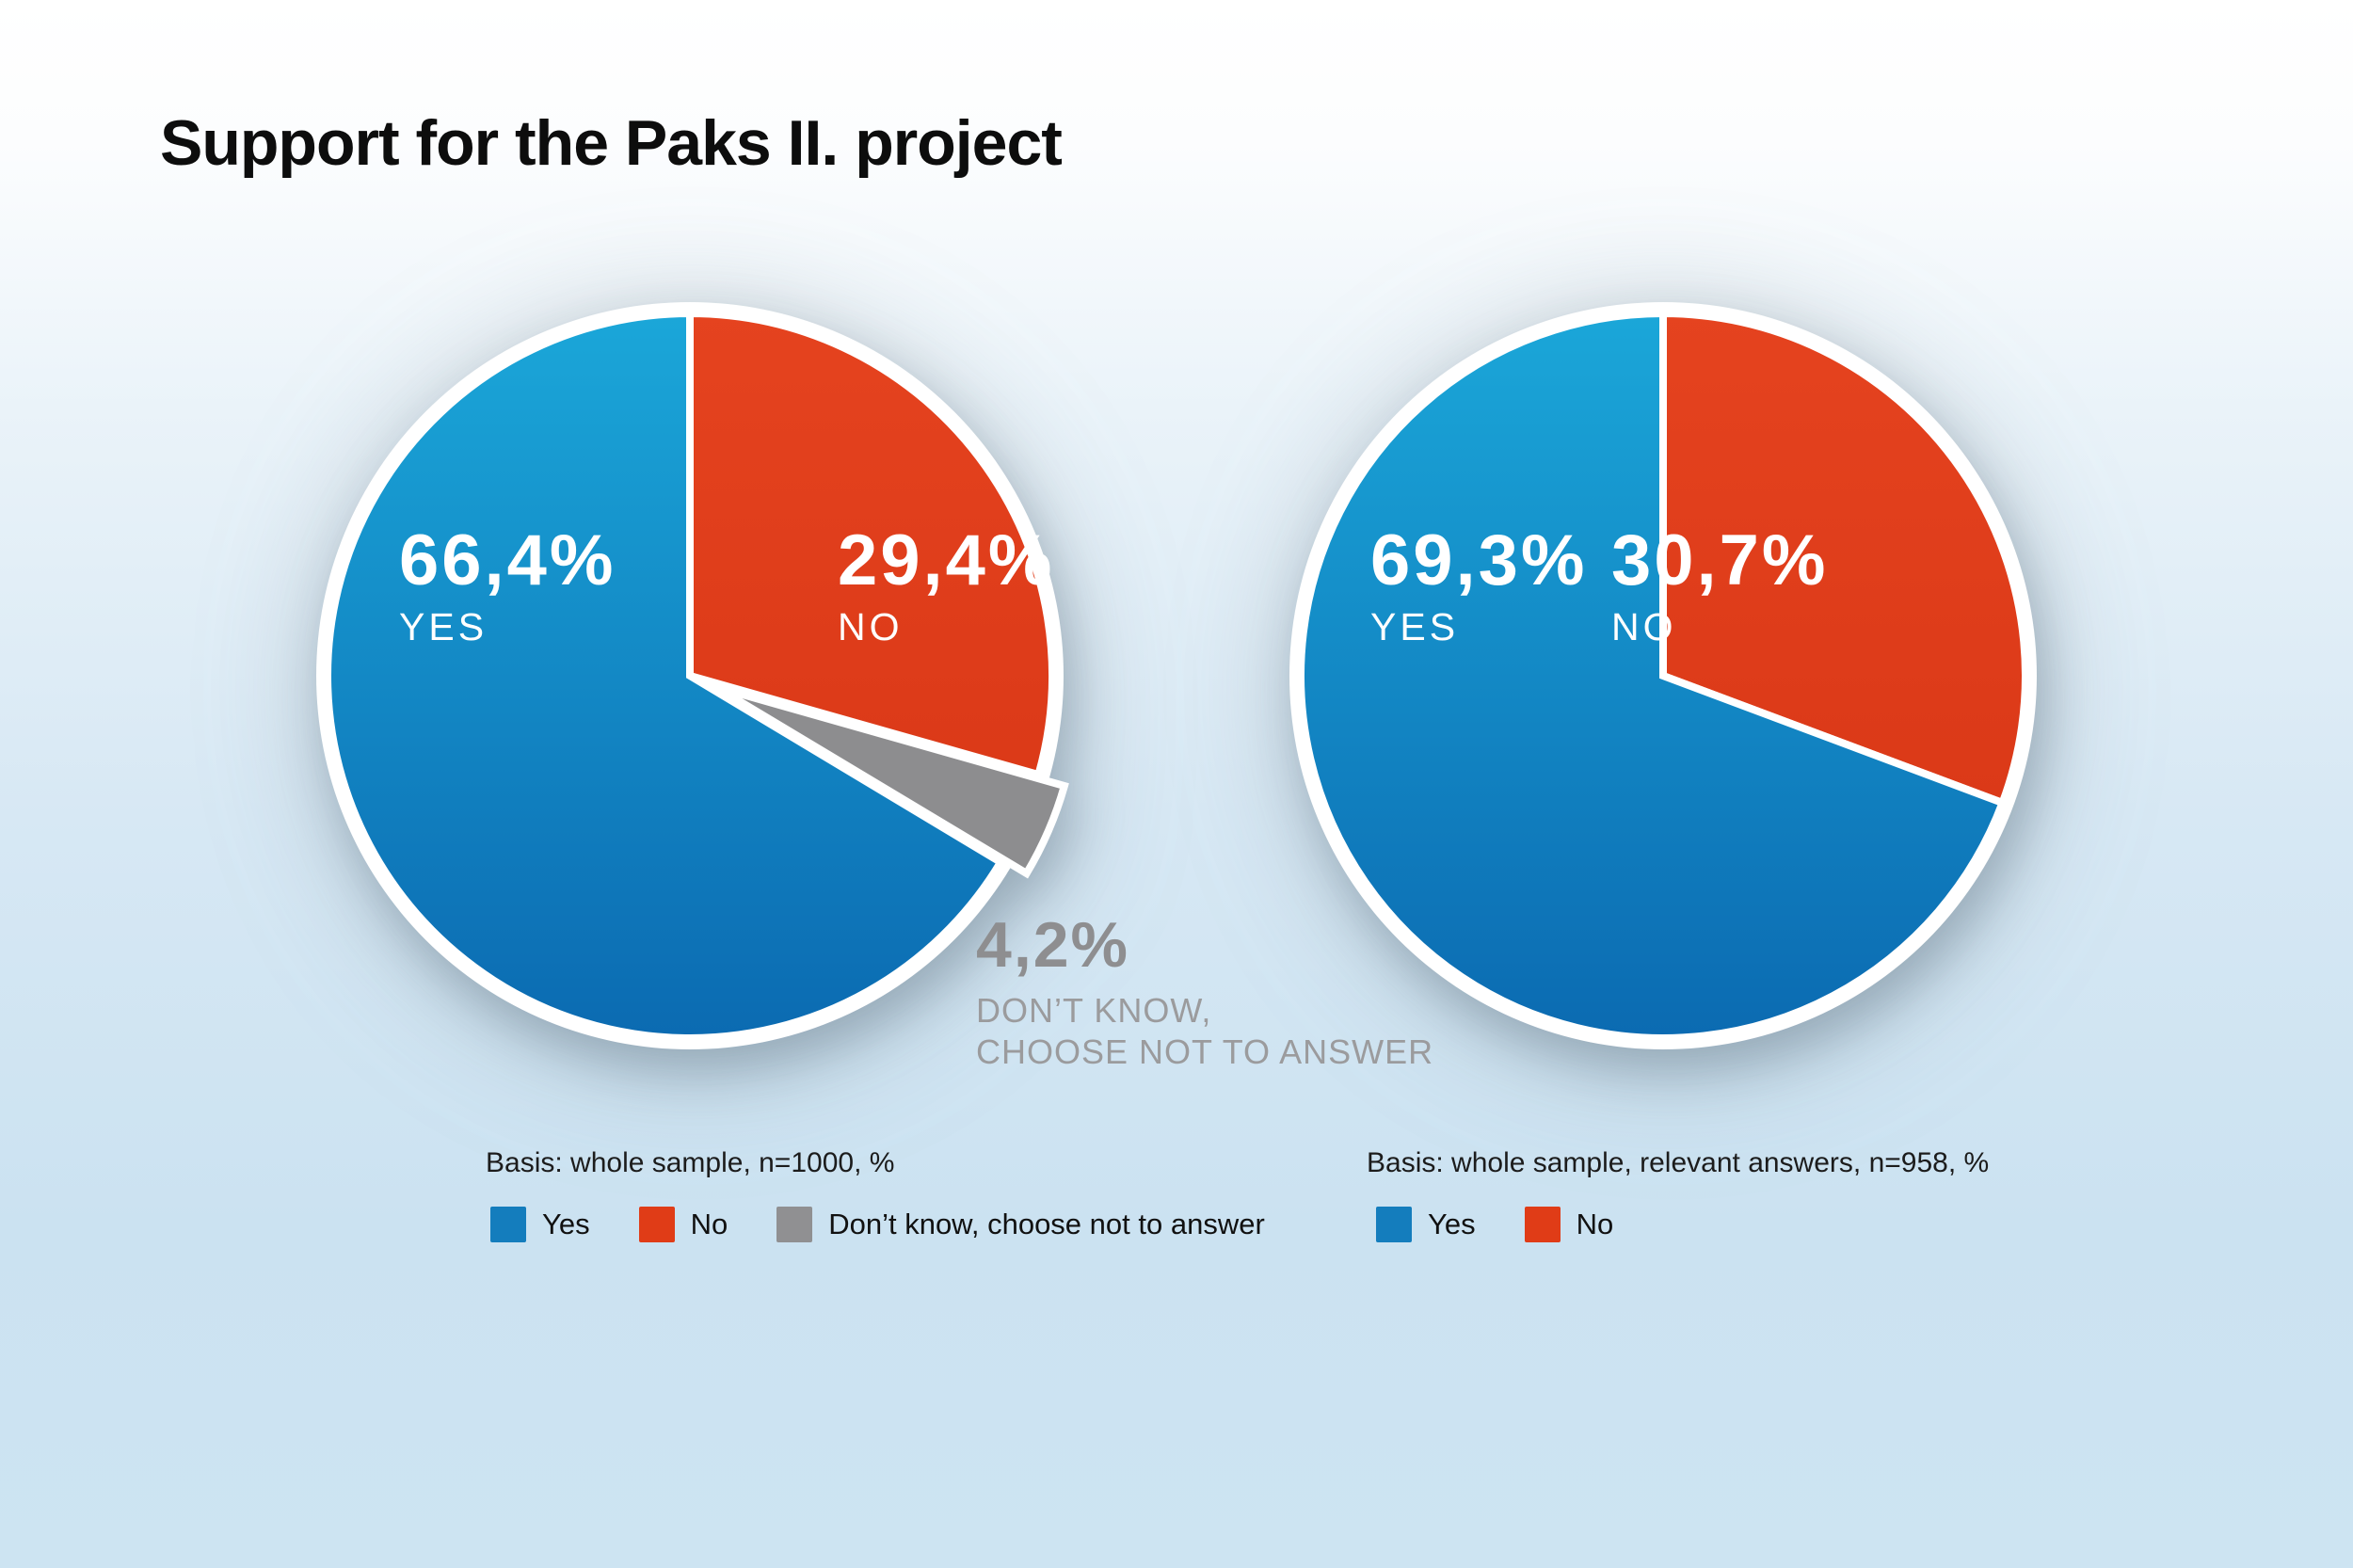  Describe the element at coordinates (1519, 1224) in the screenshot. I see `legend-right: Yes No` at that location.